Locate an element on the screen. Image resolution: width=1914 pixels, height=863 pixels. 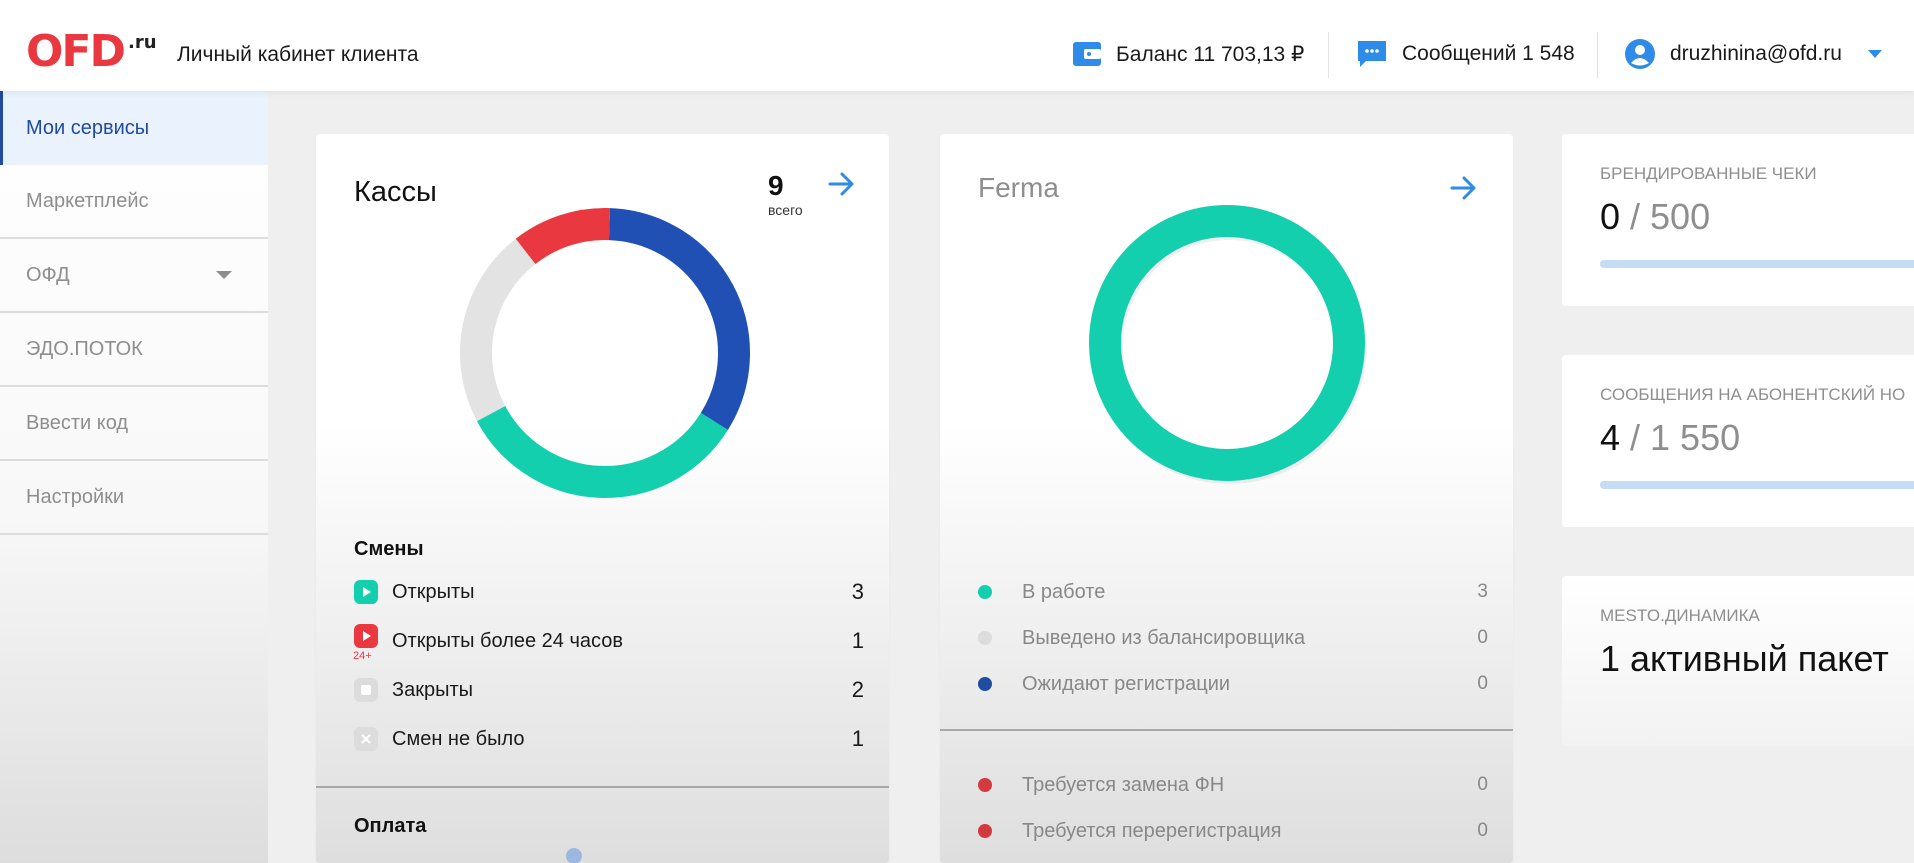
ofd-logo: OFD .ru is located at coordinates (91, 52).